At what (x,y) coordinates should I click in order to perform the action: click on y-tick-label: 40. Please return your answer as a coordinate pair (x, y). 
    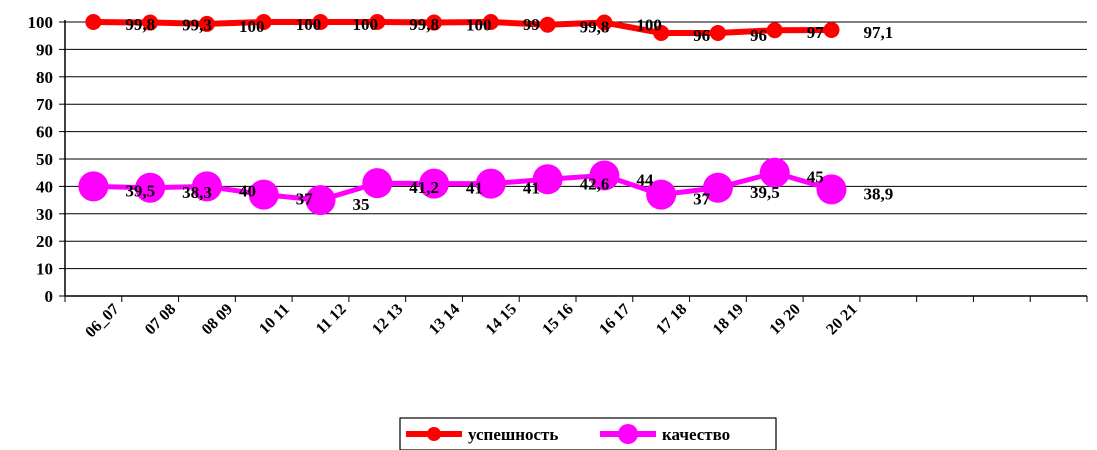
    Looking at the image, I should click on (44, 186).